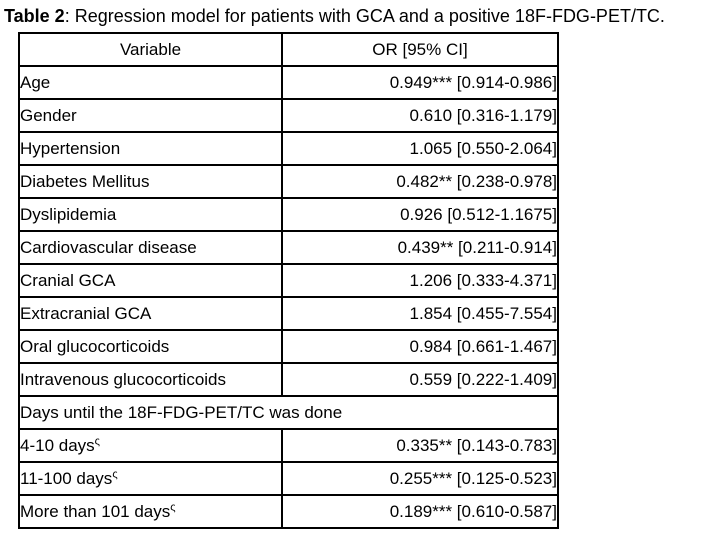 The image size is (720, 543). I want to click on table-row: 11-100 daysς 0.255*** [0.125-0.523], so click(288, 478).